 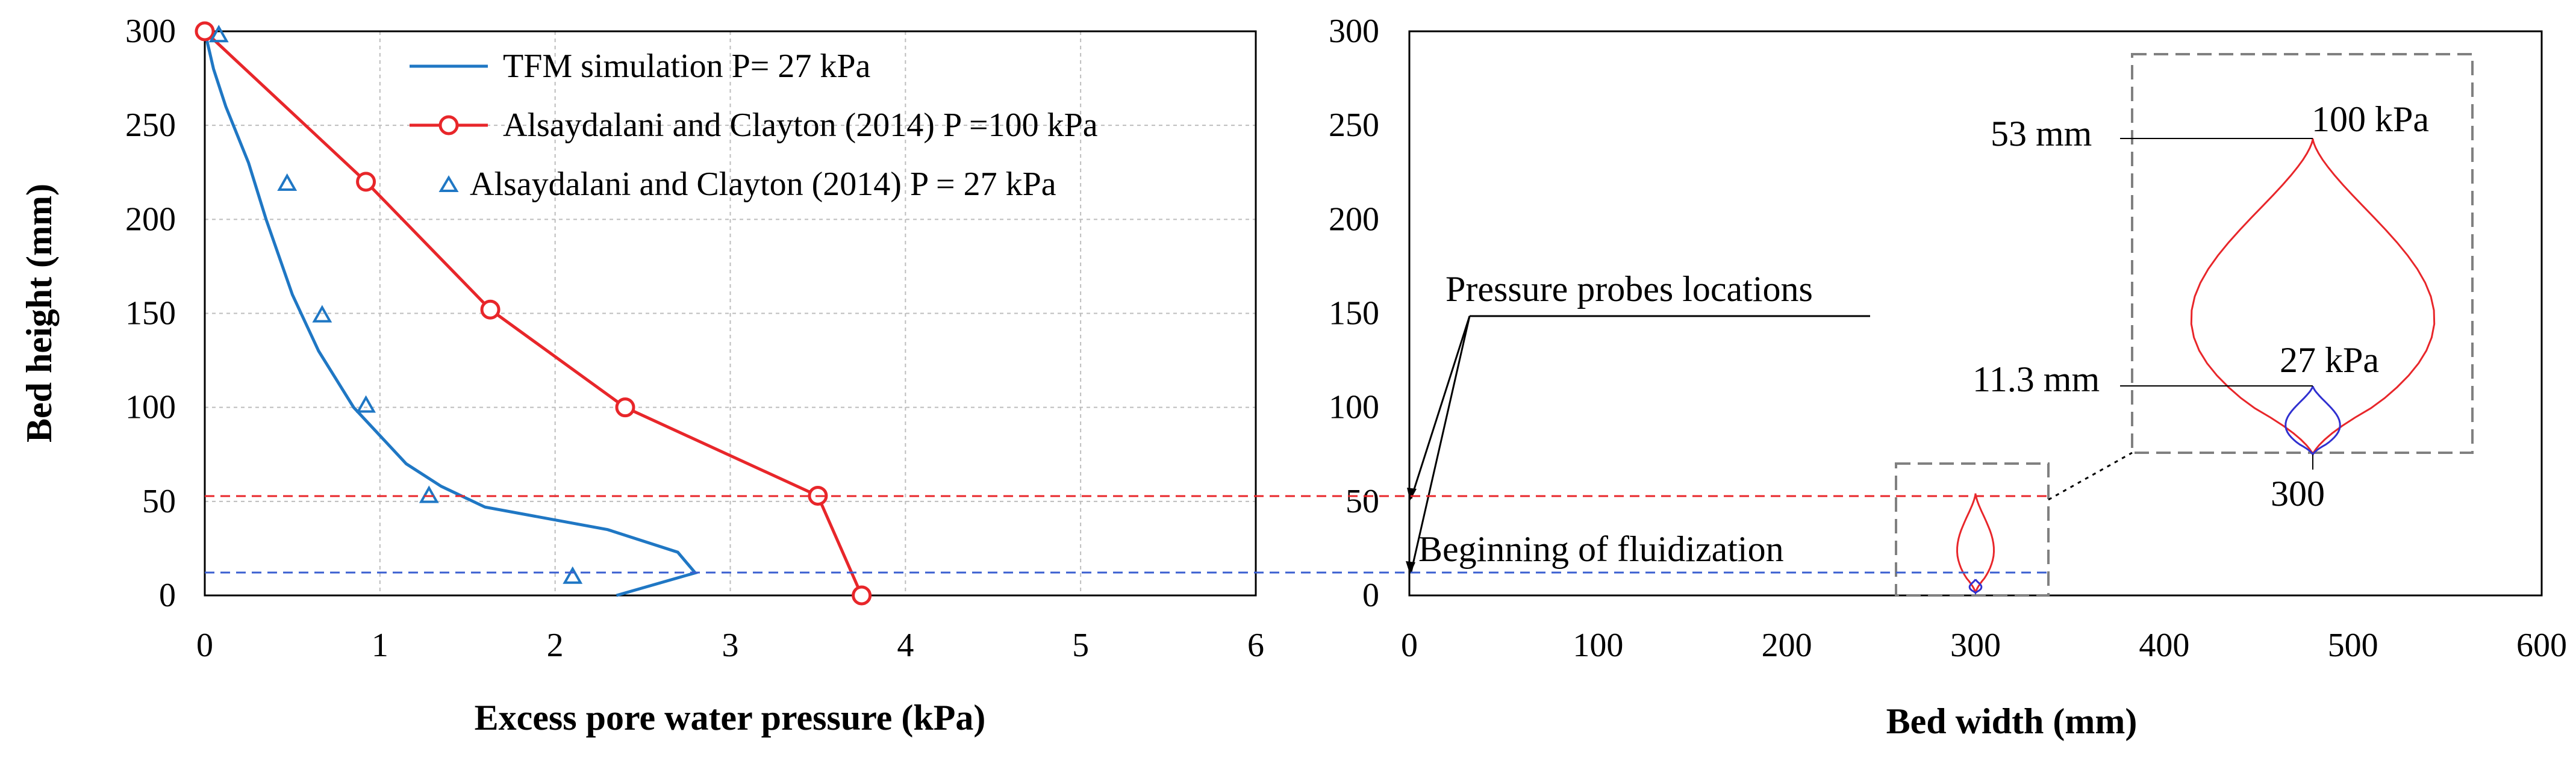 I want to click on legend-label-tfm: TFM simulation P= 27 kPa, so click(x=686, y=66).